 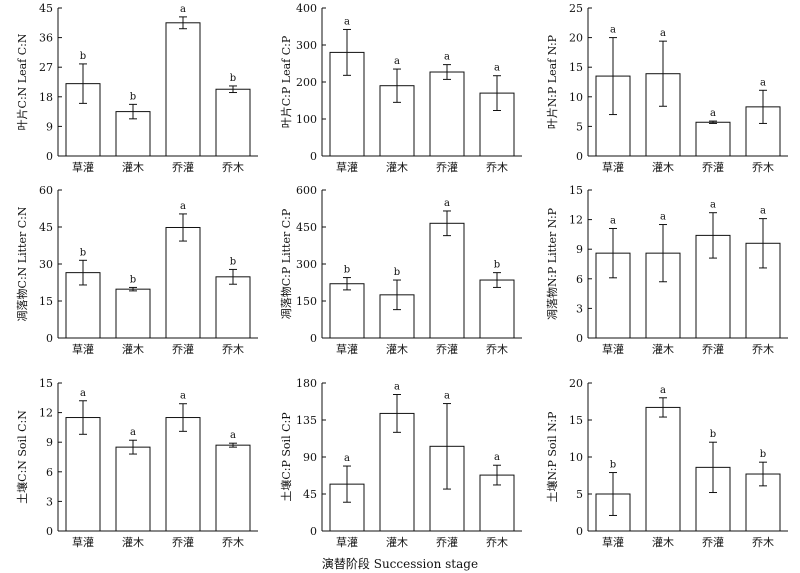 I want to click on y-tick-label: 6, so click(x=49, y=472).